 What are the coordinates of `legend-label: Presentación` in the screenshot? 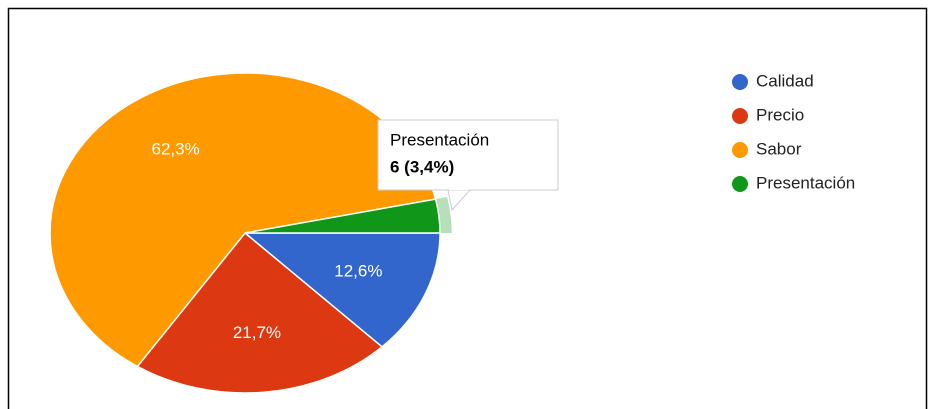 It's located at (805, 182).